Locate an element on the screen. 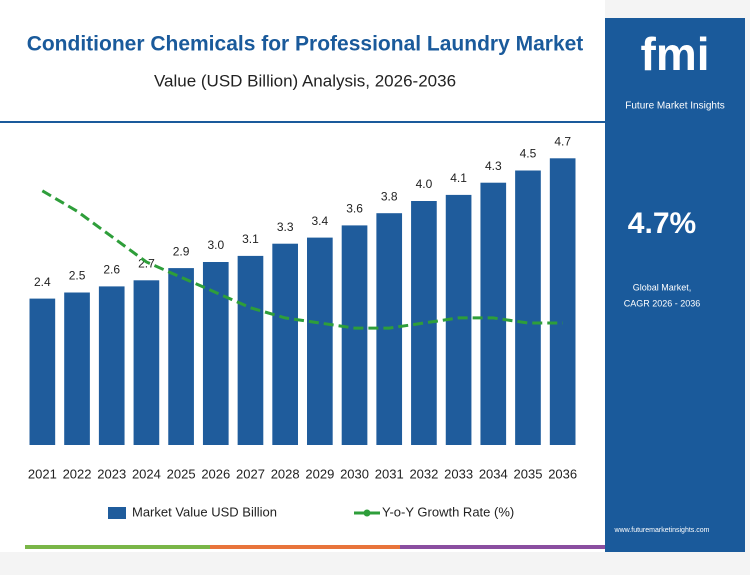 This screenshot has height=575, width=750. x-tick-label: 2032 is located at coordinates (423, 473).